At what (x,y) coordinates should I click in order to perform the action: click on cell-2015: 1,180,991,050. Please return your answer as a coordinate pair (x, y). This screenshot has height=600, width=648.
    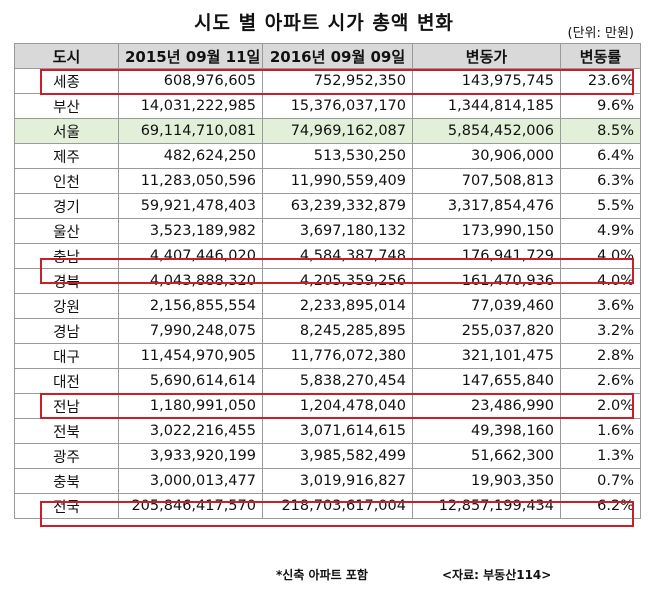
    Looking at the image, I should click on (190, 406).